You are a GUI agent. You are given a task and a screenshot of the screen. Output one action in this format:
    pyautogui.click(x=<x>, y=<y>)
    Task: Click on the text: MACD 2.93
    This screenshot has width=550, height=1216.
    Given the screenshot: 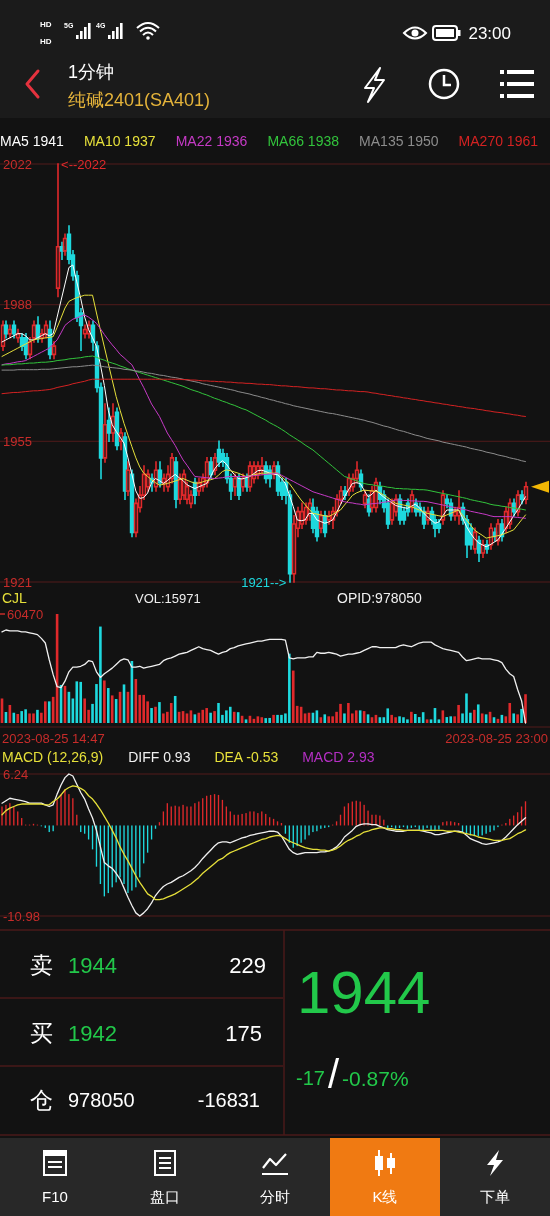 What is the action you would take?
    pyautogui.click(x=338, y=757)
    